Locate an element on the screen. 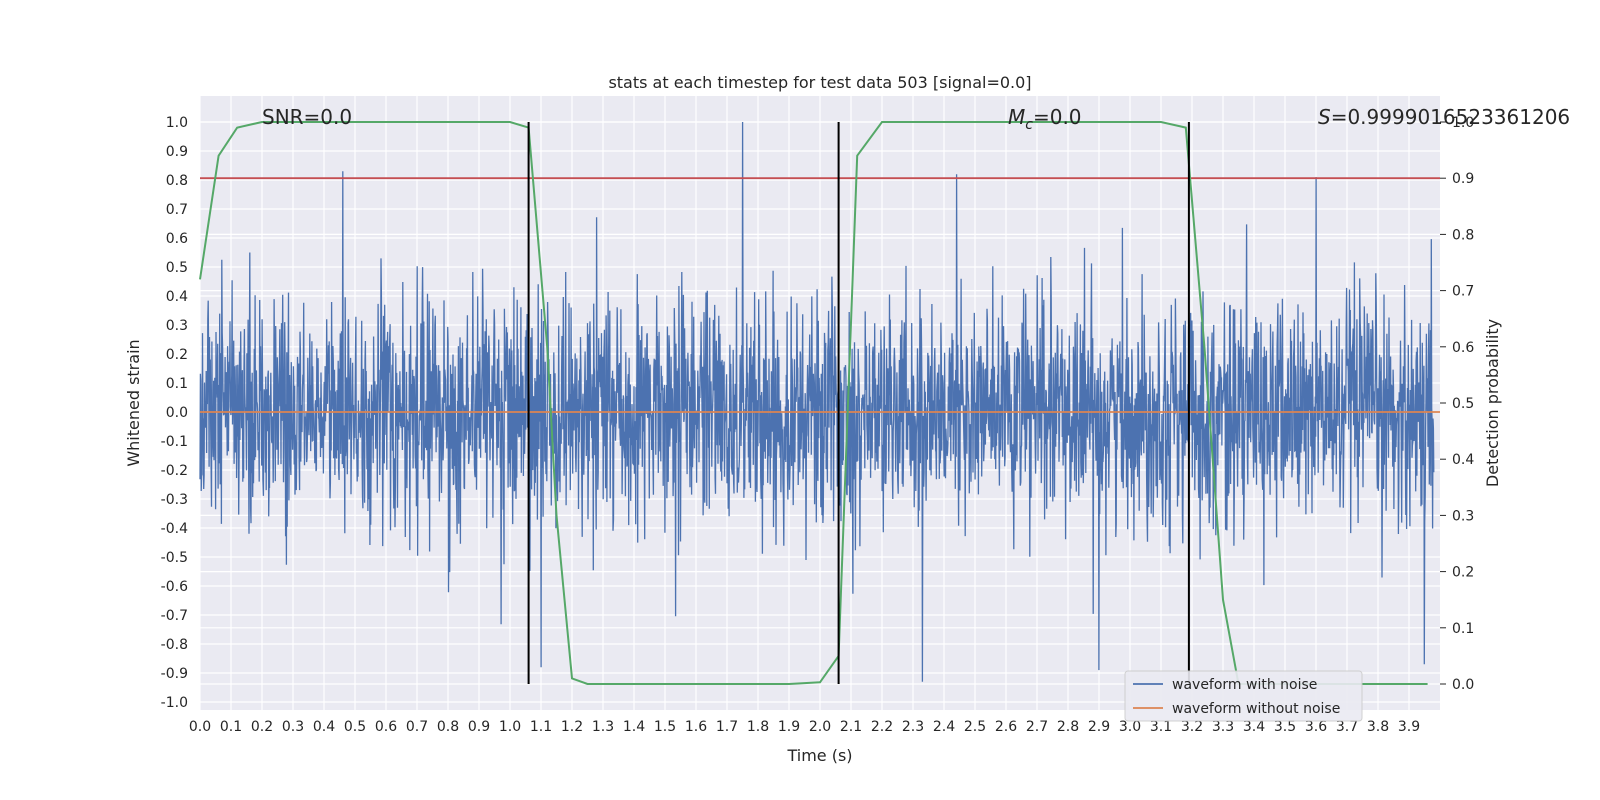 This screenshot has width=1600, height=800. annotation-mc-value: =0.0 is located at coordinates (1057, 117).